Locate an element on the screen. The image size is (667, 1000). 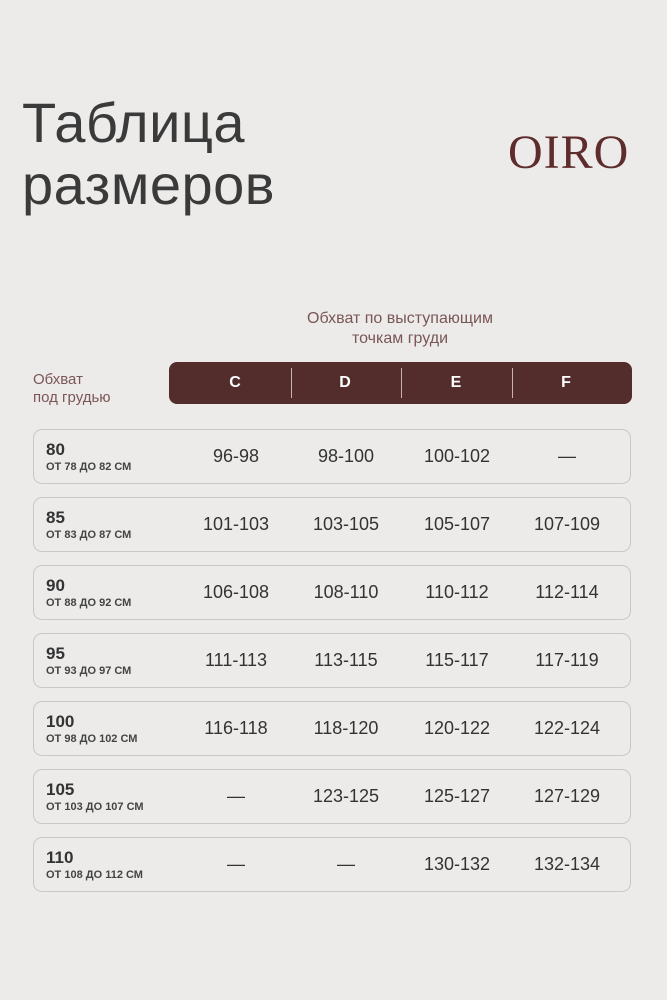
underbust-size: 110 is located at coordinates (60, 857).